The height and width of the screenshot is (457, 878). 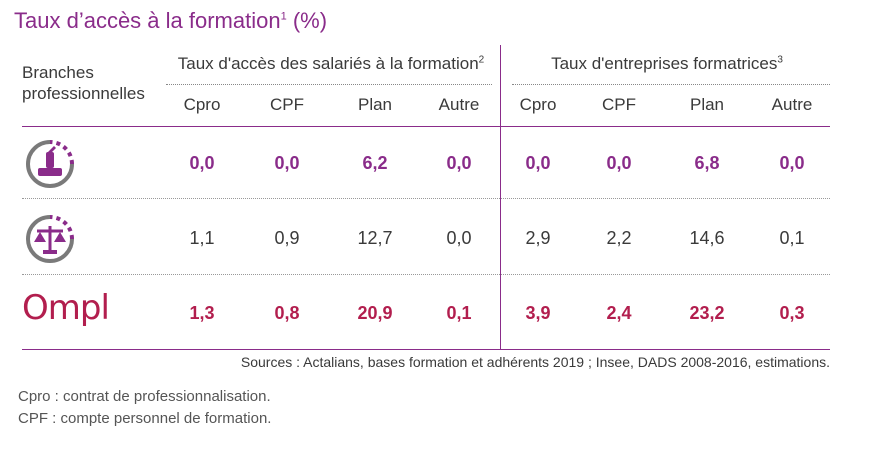 What do you see at coordinates (707, 163) in the screenshot?
I see `table-cell: 6,8` at bounding box center [707, 163].